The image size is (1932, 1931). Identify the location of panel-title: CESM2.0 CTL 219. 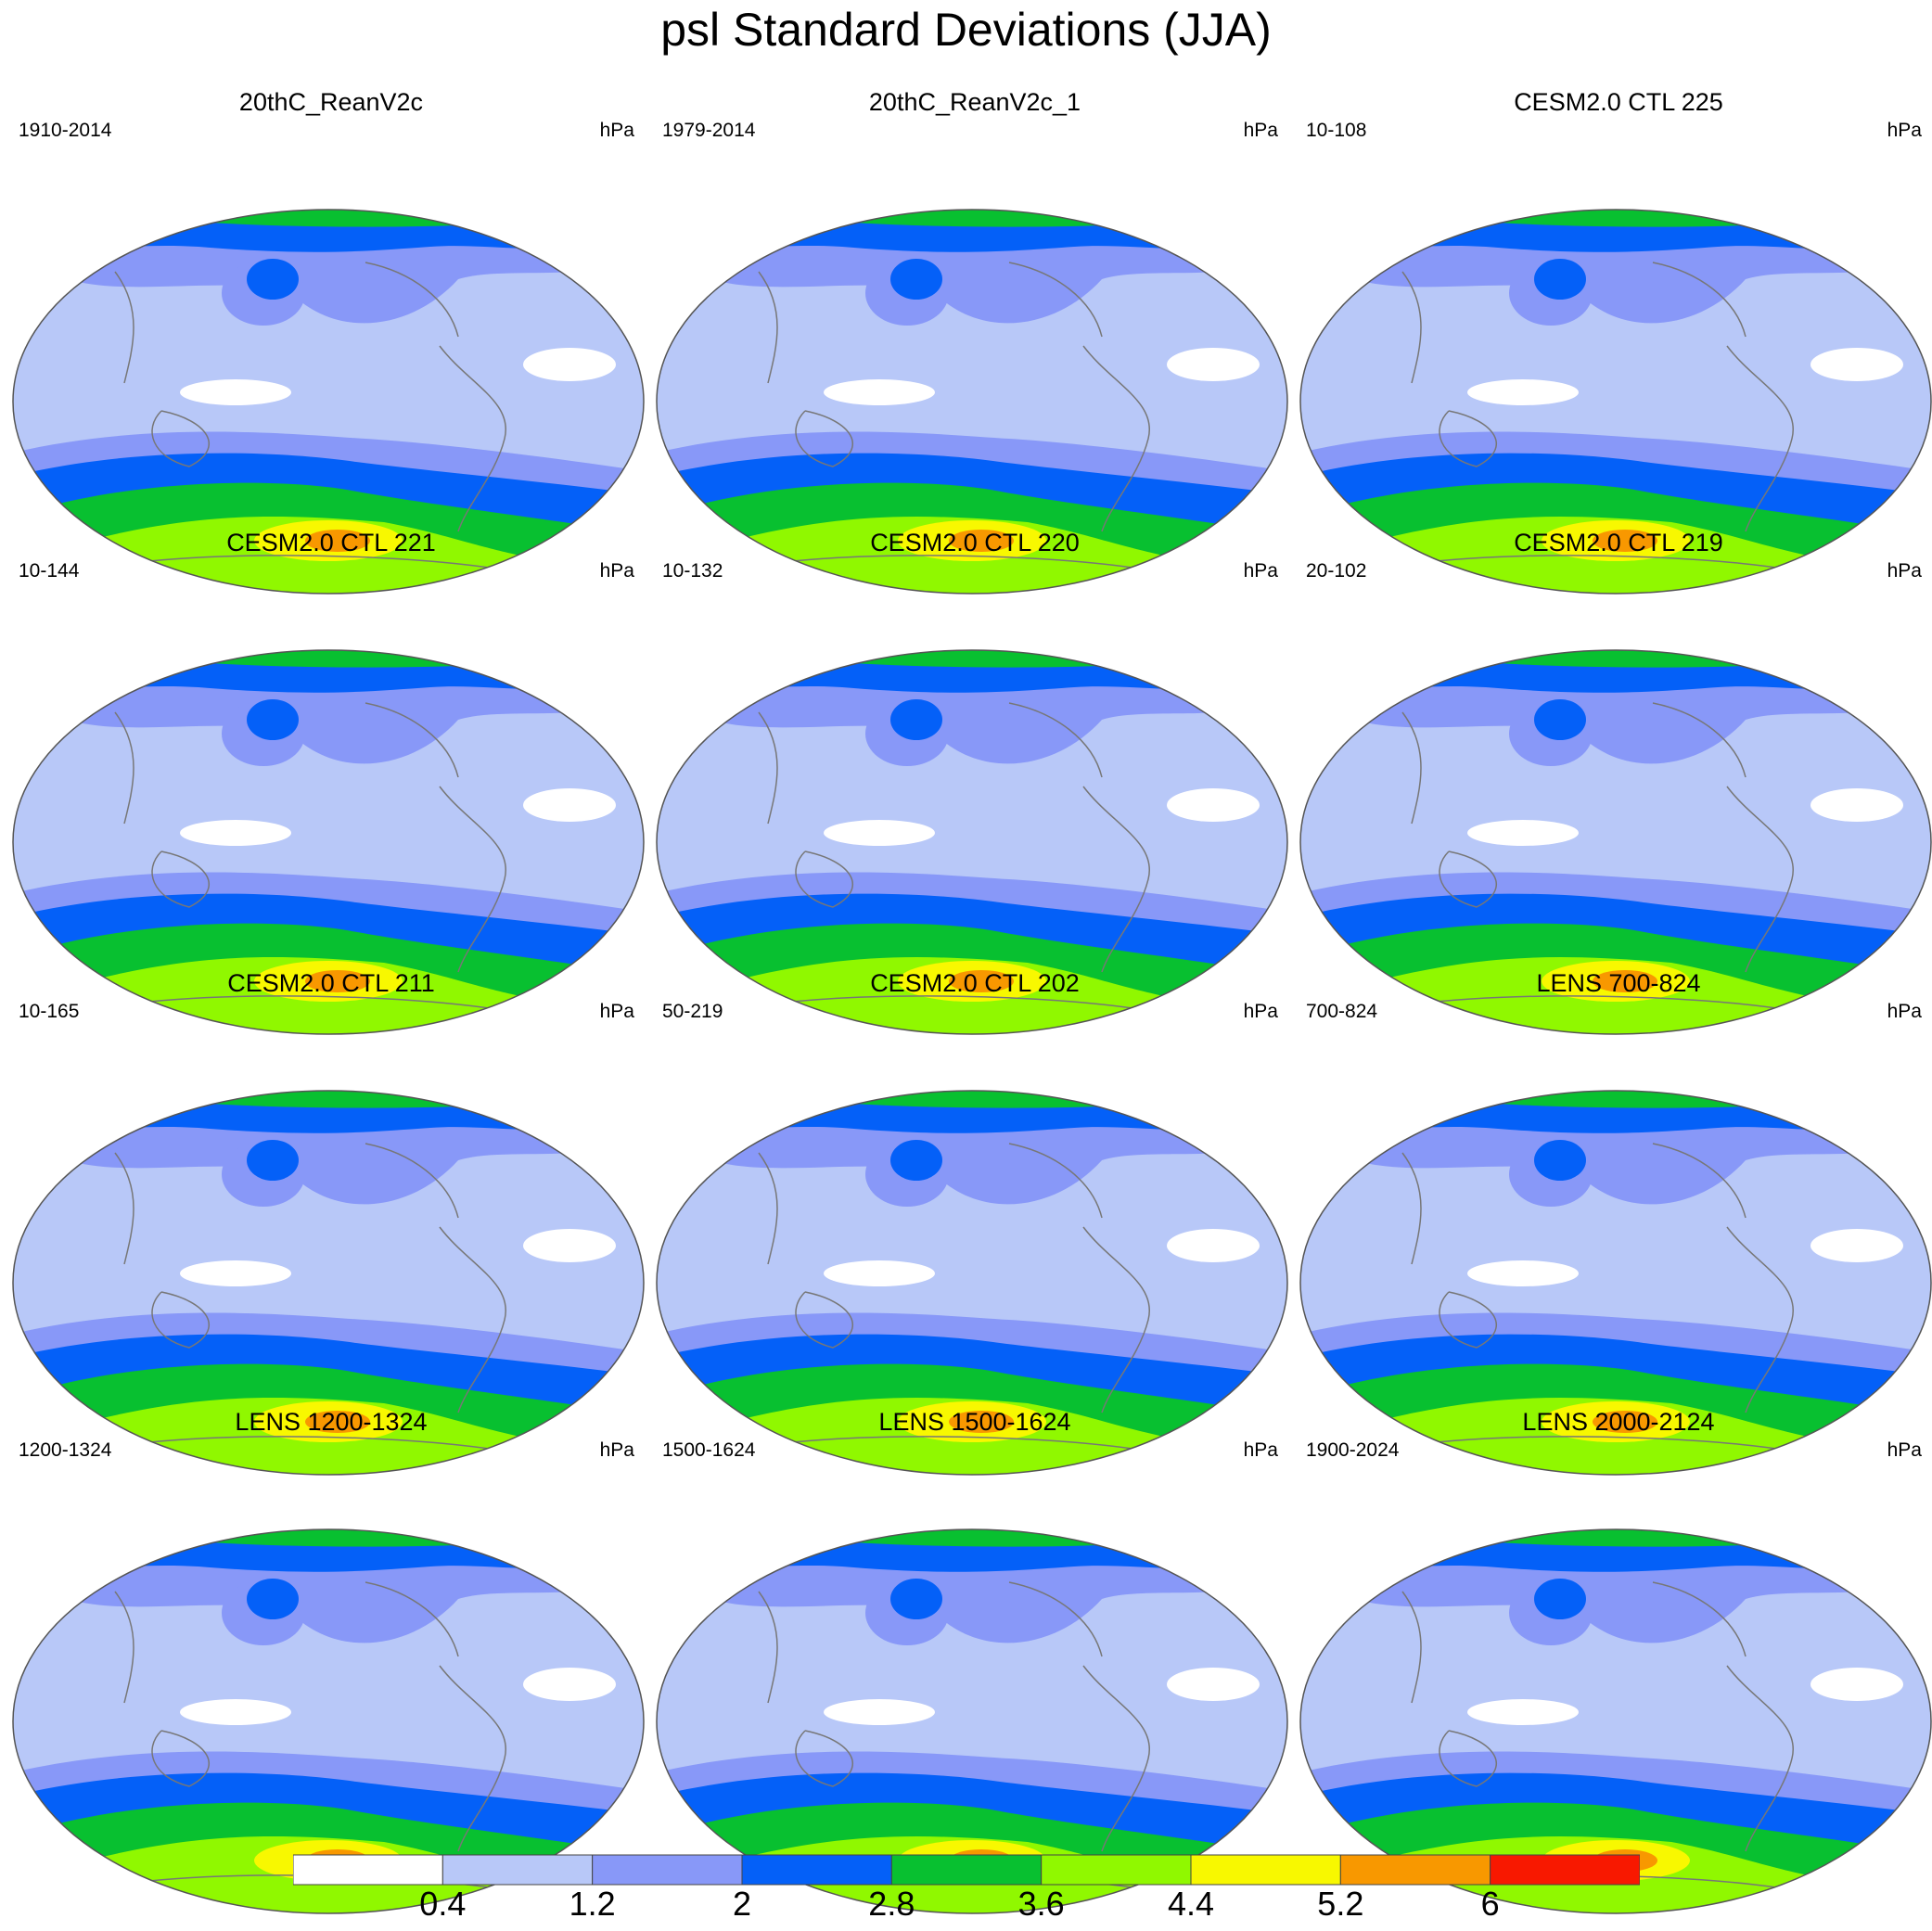
(1618, 542).